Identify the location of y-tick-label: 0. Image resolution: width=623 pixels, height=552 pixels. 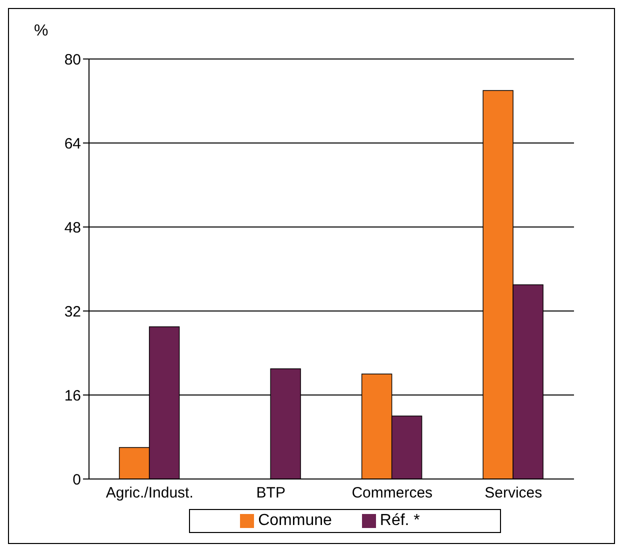
(76, 479).